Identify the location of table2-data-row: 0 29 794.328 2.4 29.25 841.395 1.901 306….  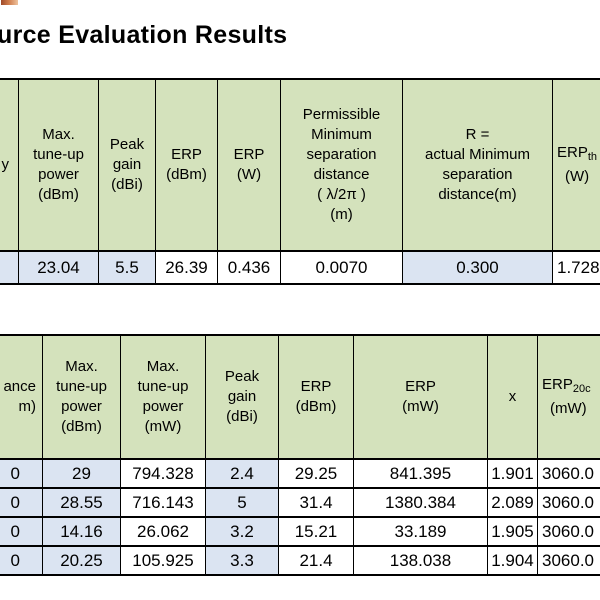
(300, 473).